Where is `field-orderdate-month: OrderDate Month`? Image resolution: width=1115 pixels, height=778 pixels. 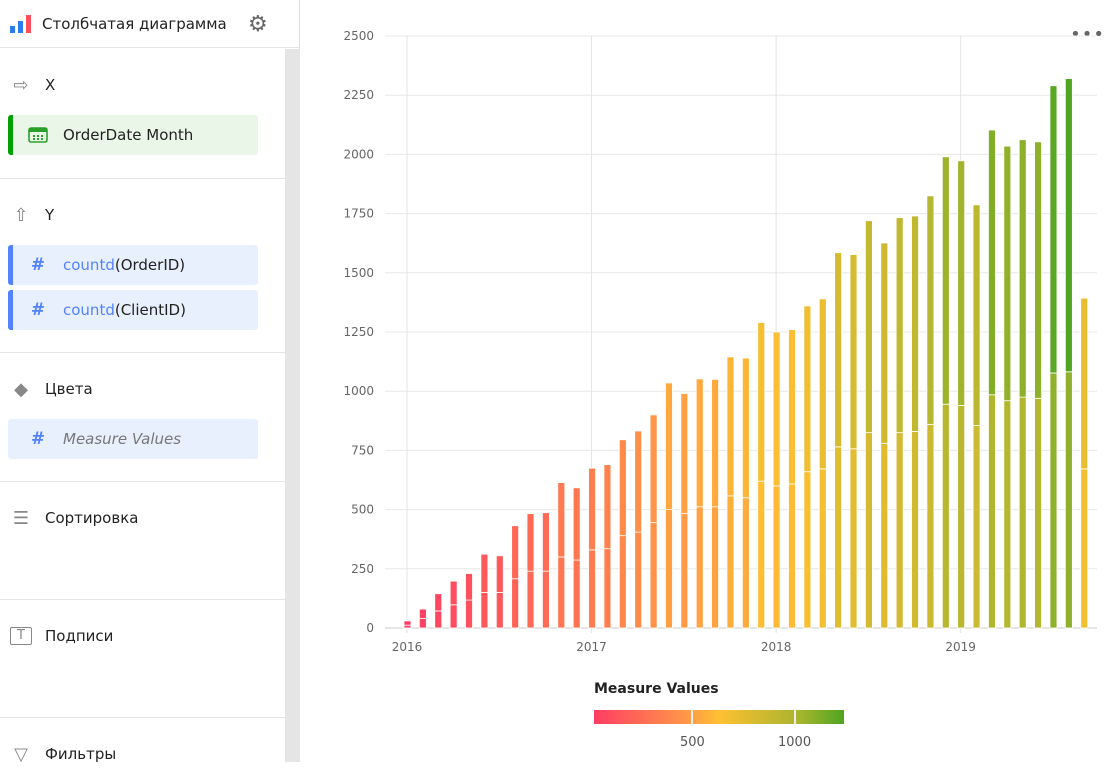
field-orderdate-month: OrderDate Month is located at coordinates (133, 135).